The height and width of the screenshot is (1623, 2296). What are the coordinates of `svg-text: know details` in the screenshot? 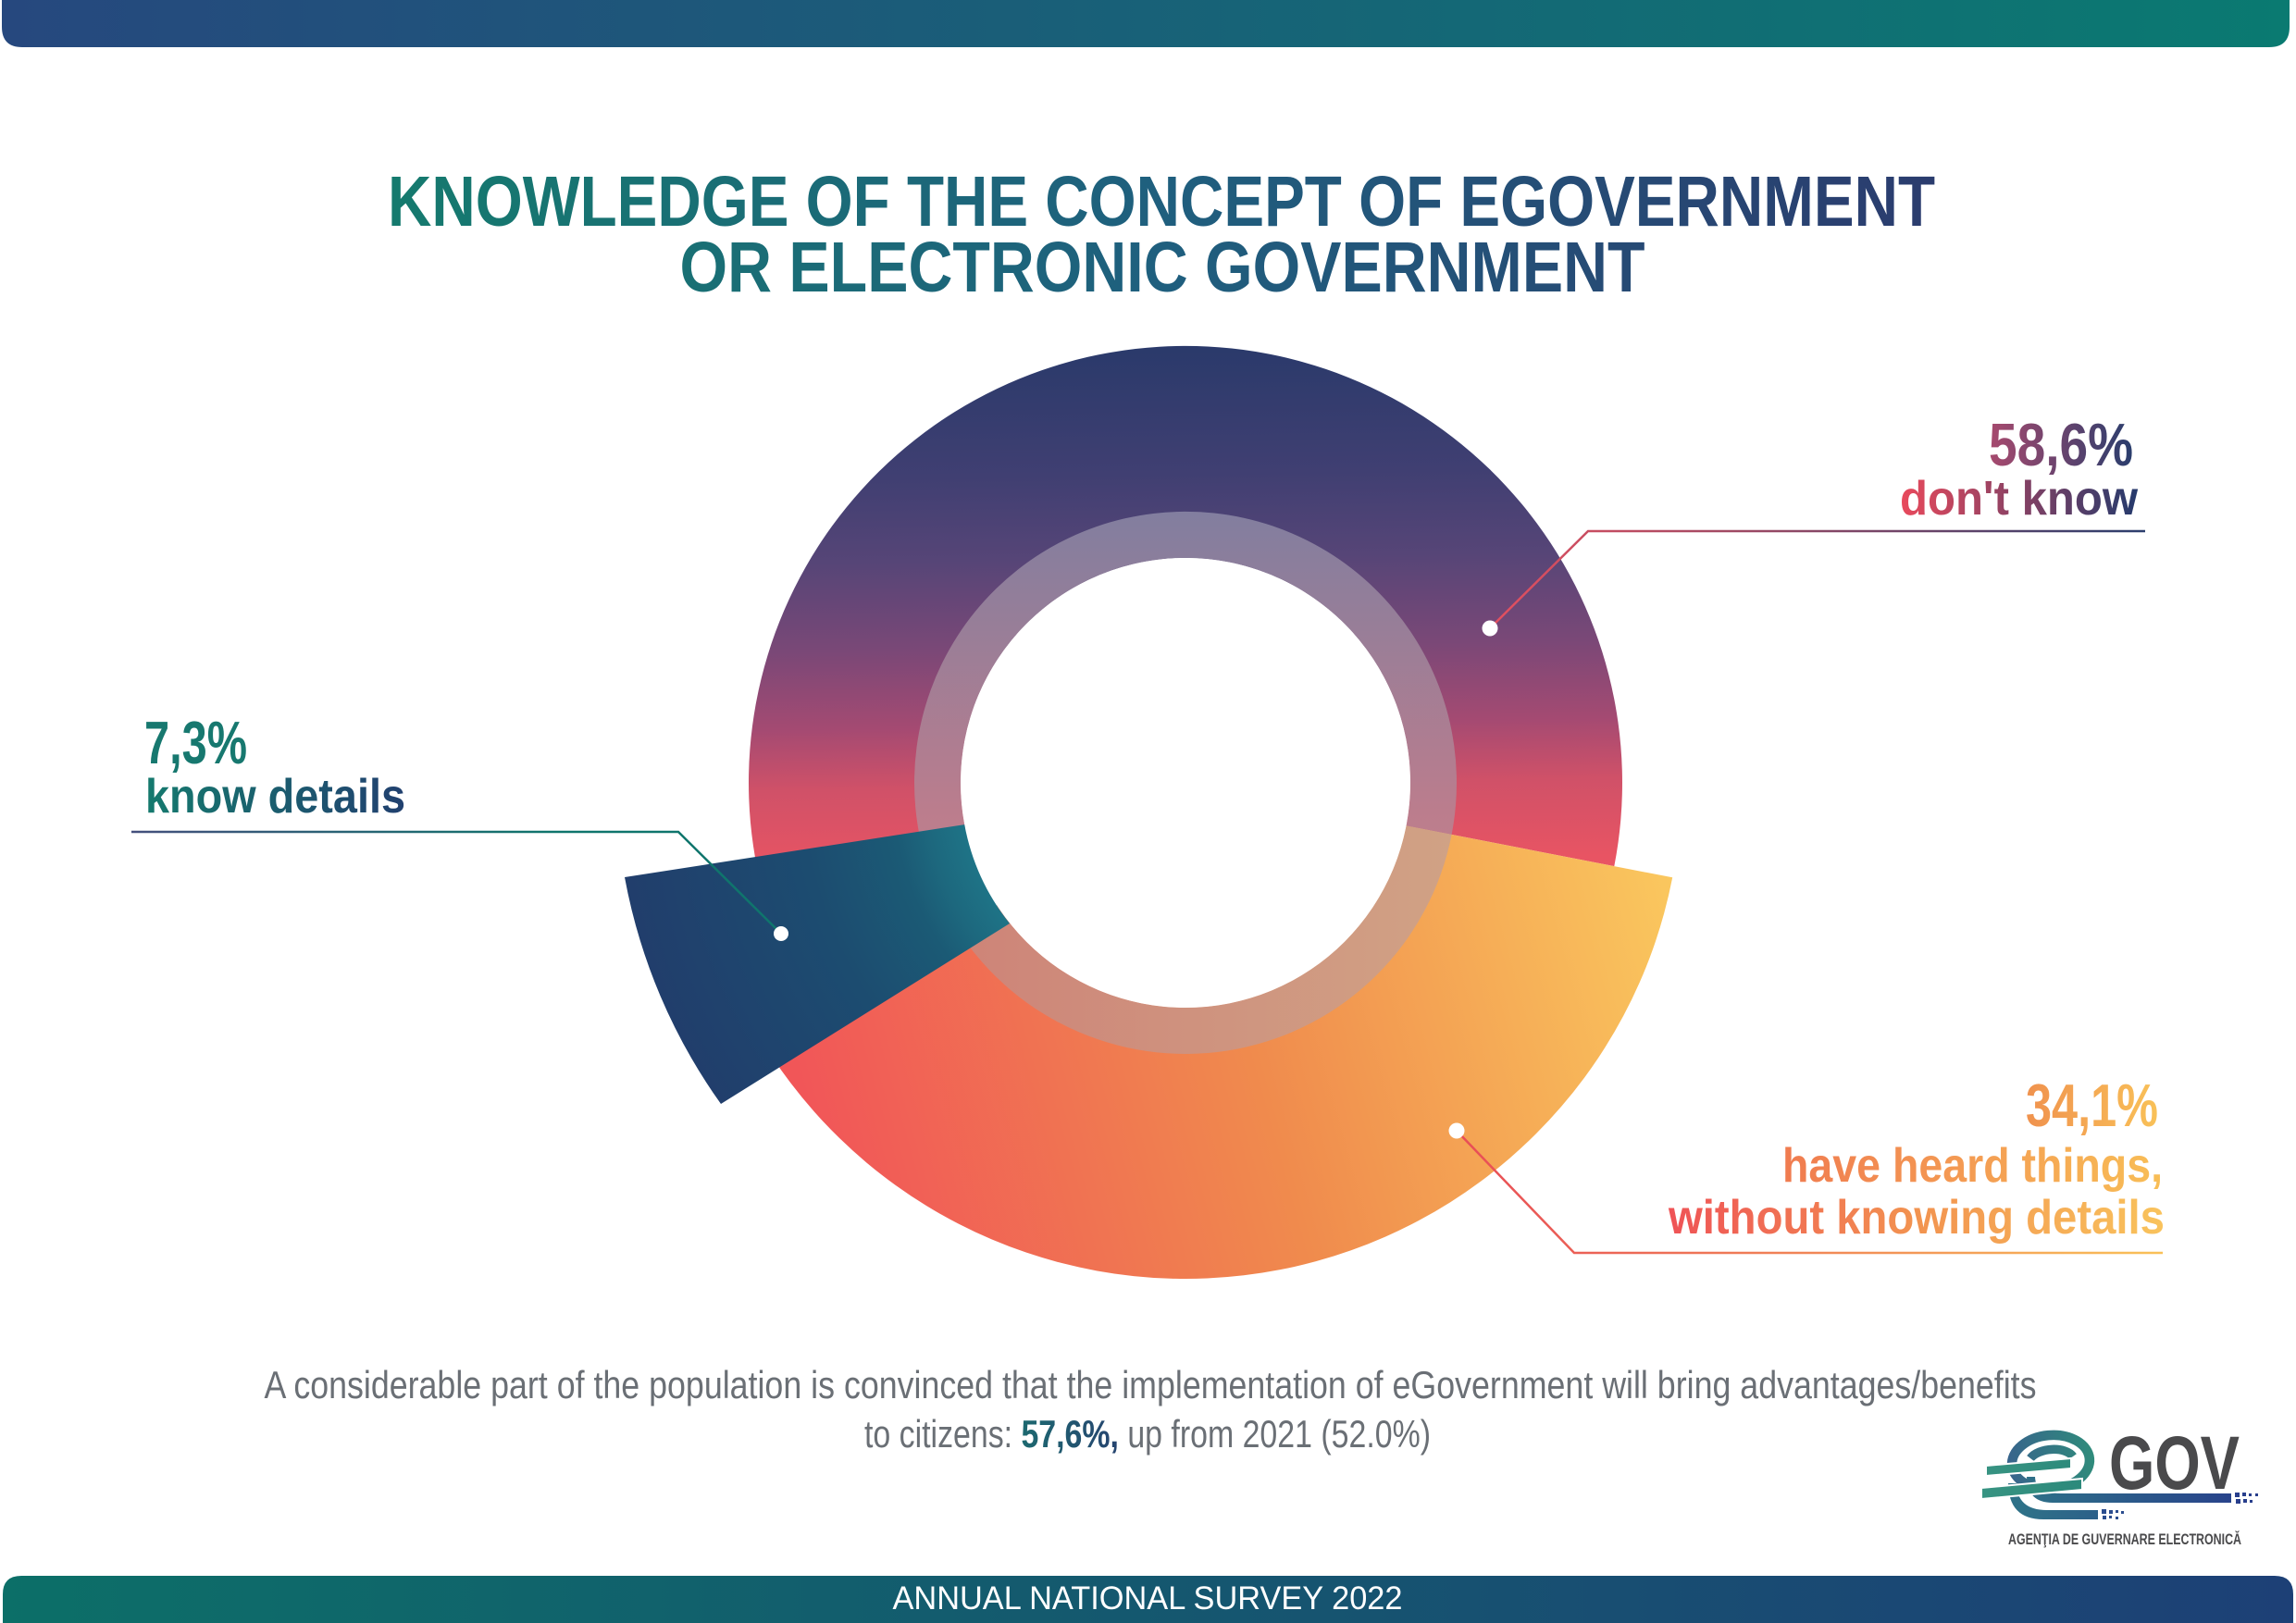 It's located at (275, 797).